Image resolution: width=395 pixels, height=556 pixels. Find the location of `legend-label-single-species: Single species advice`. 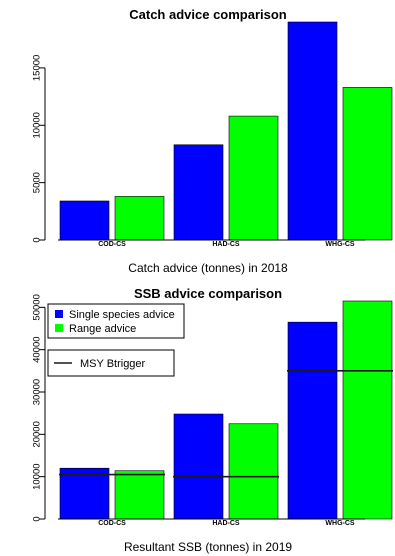

legend-label-single-species: Single species advice is located at coordinates (122, 315).